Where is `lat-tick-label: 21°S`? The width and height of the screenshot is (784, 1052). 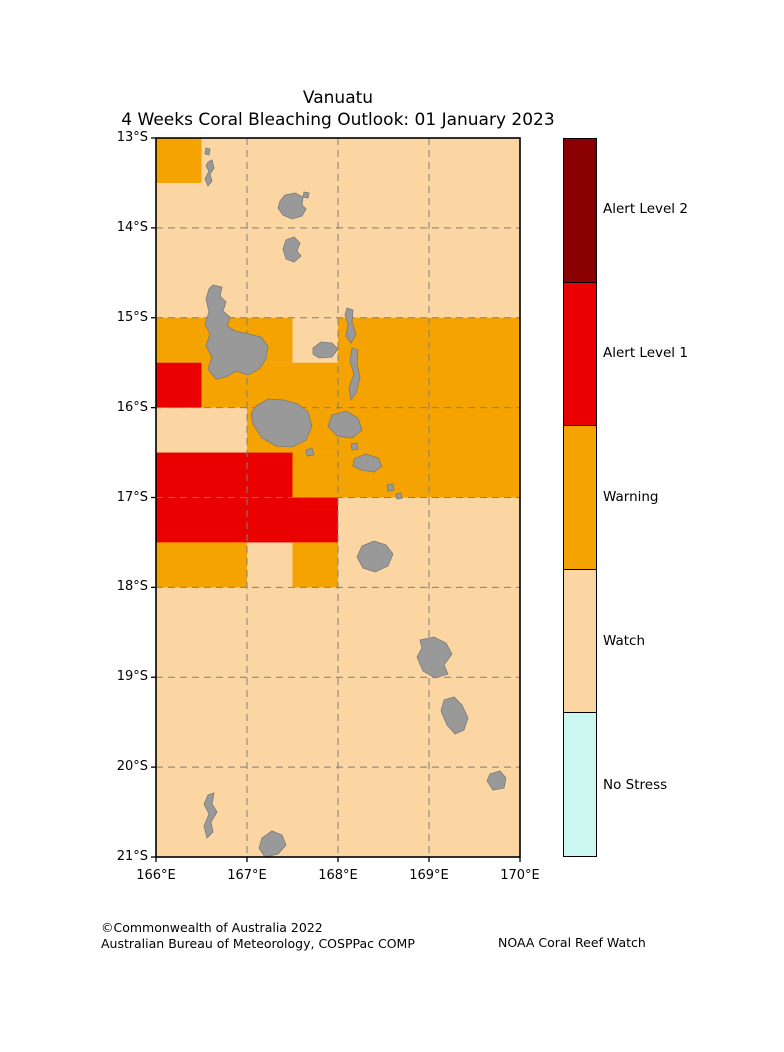 lat-tick-label: 21°S is located at coordinates (132, 856).